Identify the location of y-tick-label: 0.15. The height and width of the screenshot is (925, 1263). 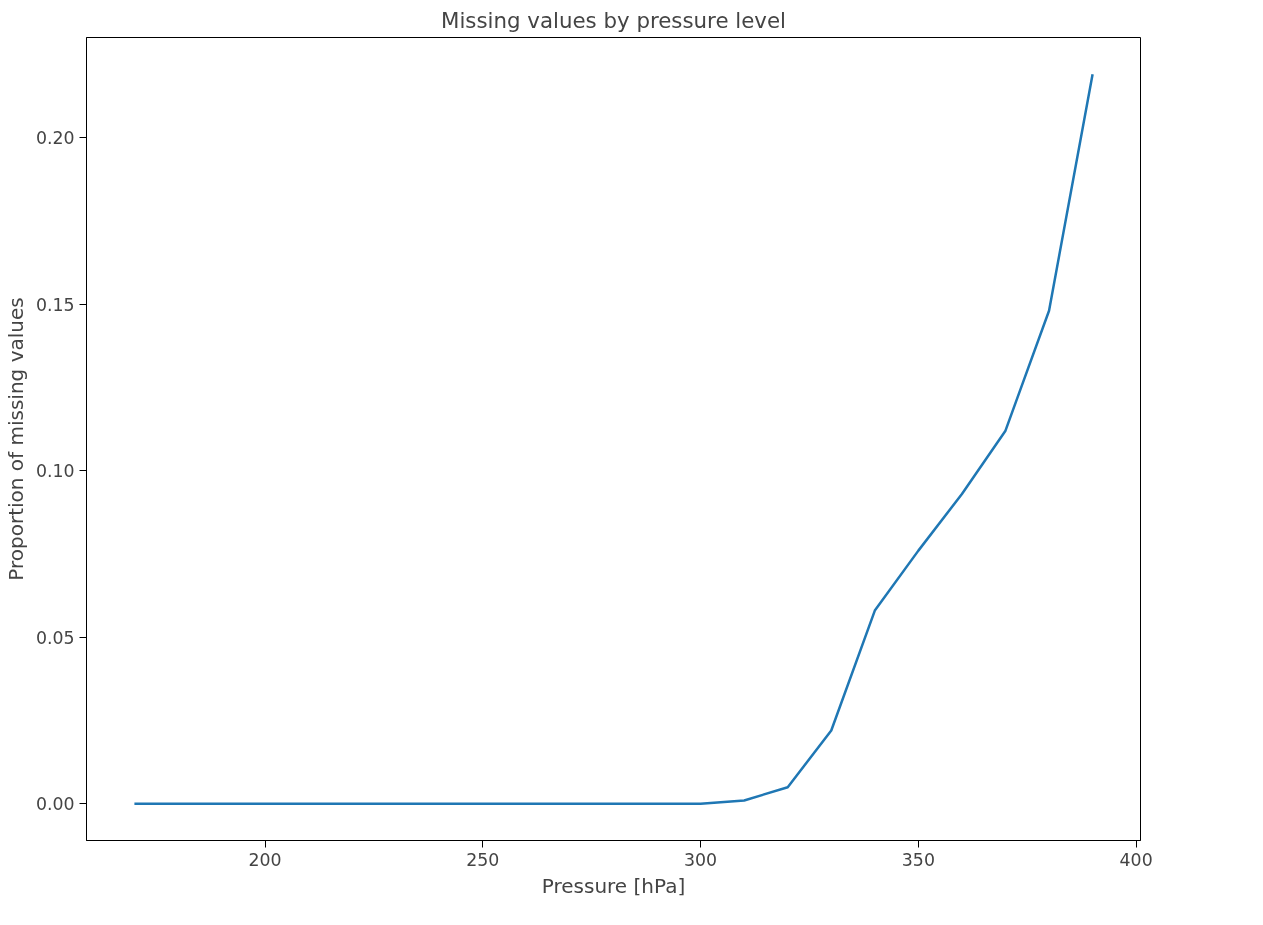
(55, 304).